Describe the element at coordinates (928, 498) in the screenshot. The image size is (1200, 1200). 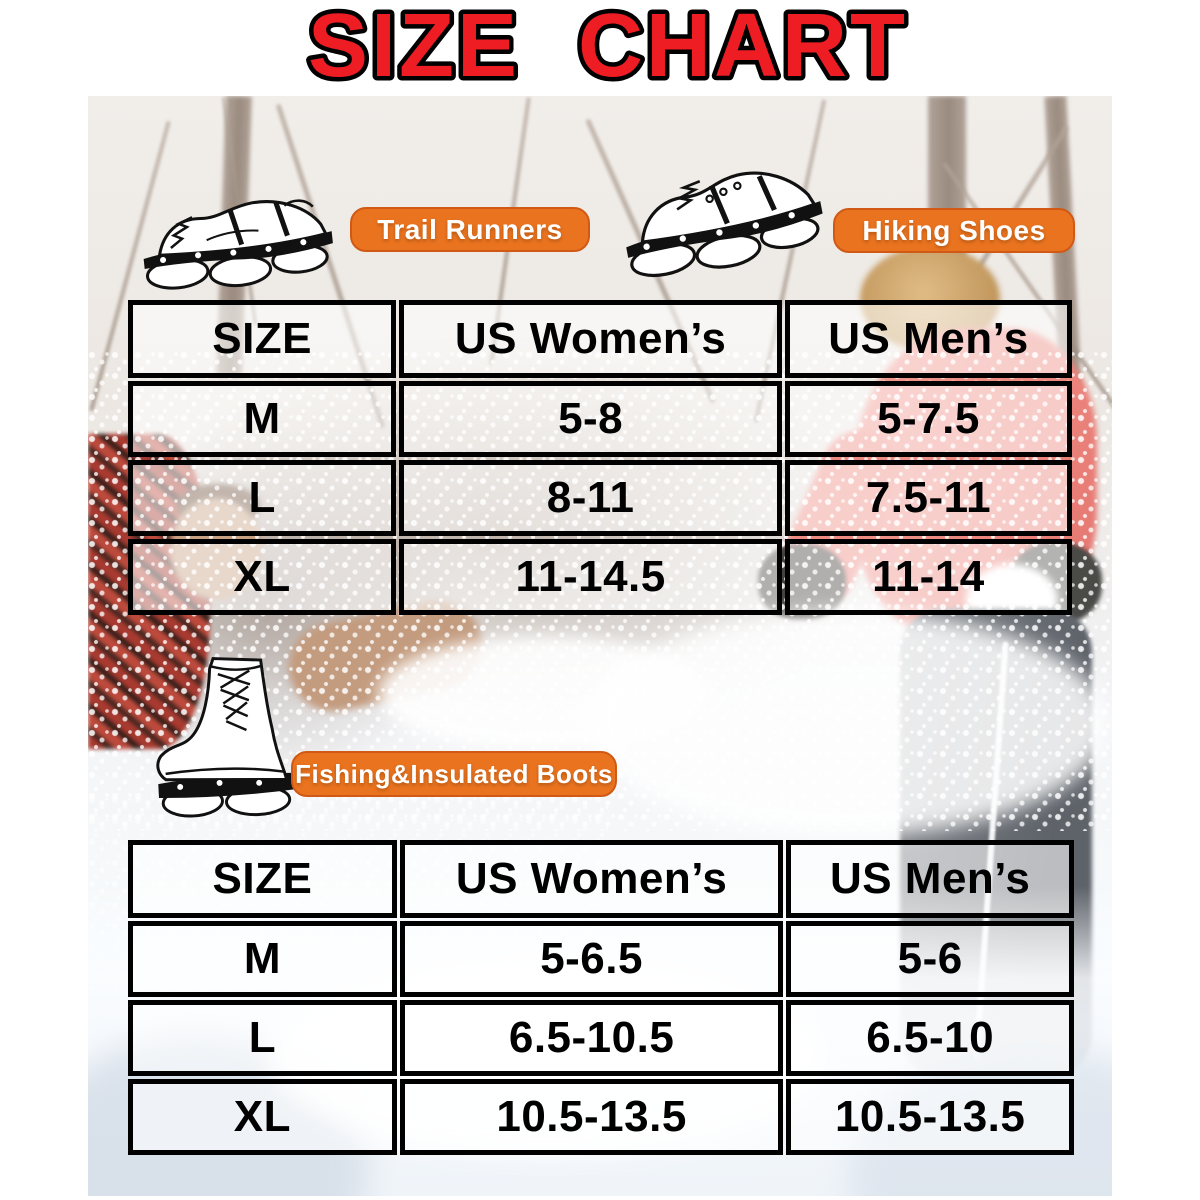
I see `cell-men: 7.5-11` at that location.